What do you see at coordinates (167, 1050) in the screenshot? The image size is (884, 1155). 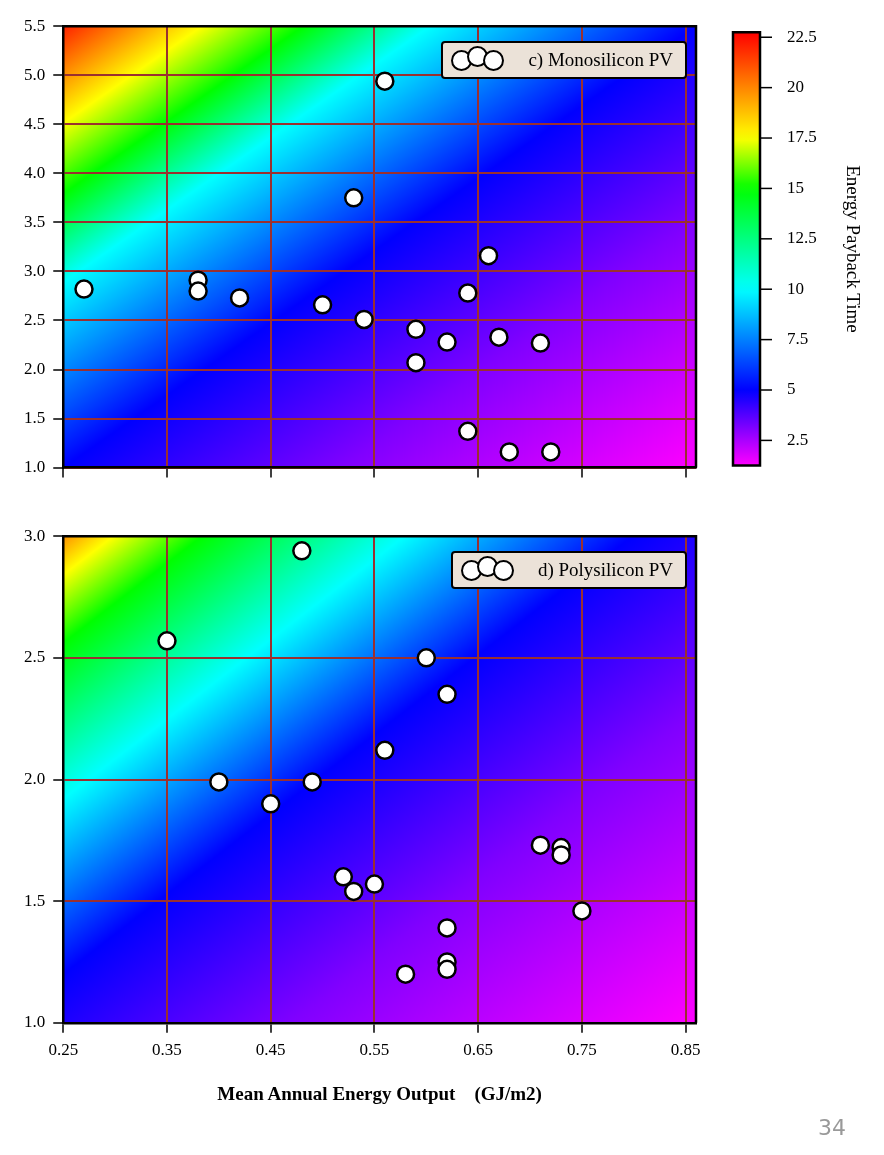 I see `x-tick-label: 0.35` at bounding box center [167, 1050].